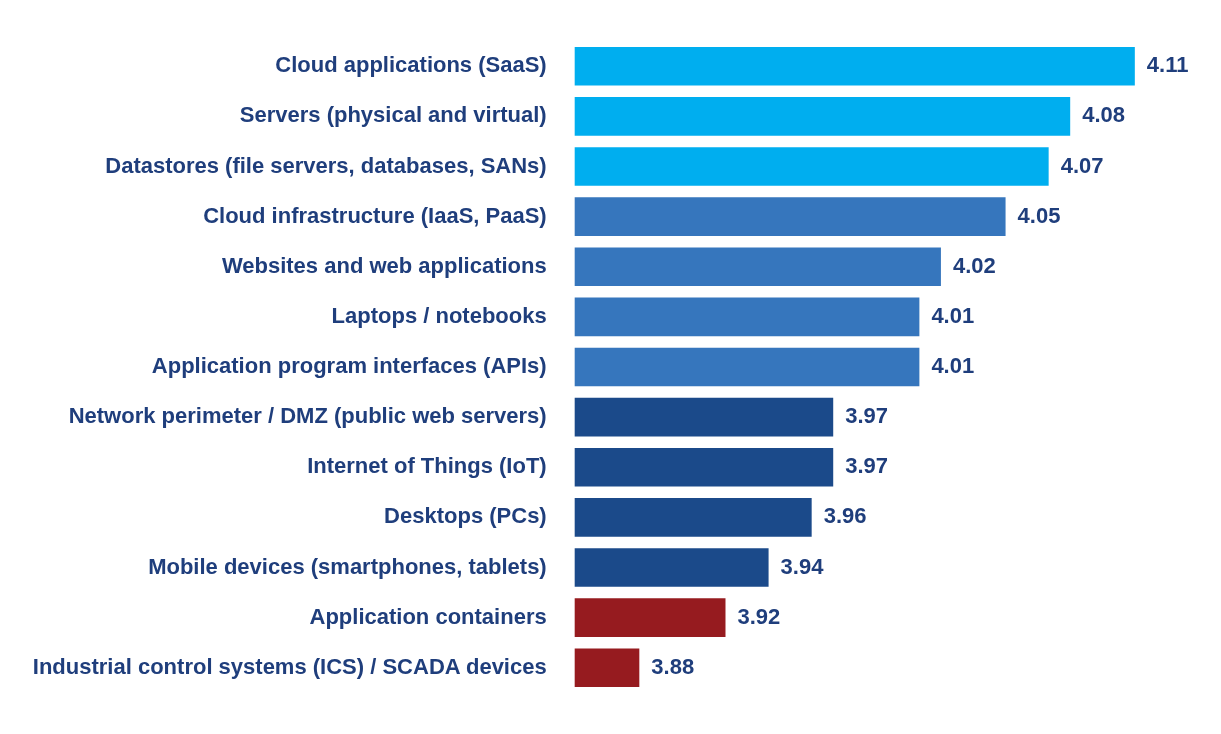 The image size is (1221, 734). Describe the element at coordinates (759, 616) in the screenshot. I see `data-label: 3.92` at that location.